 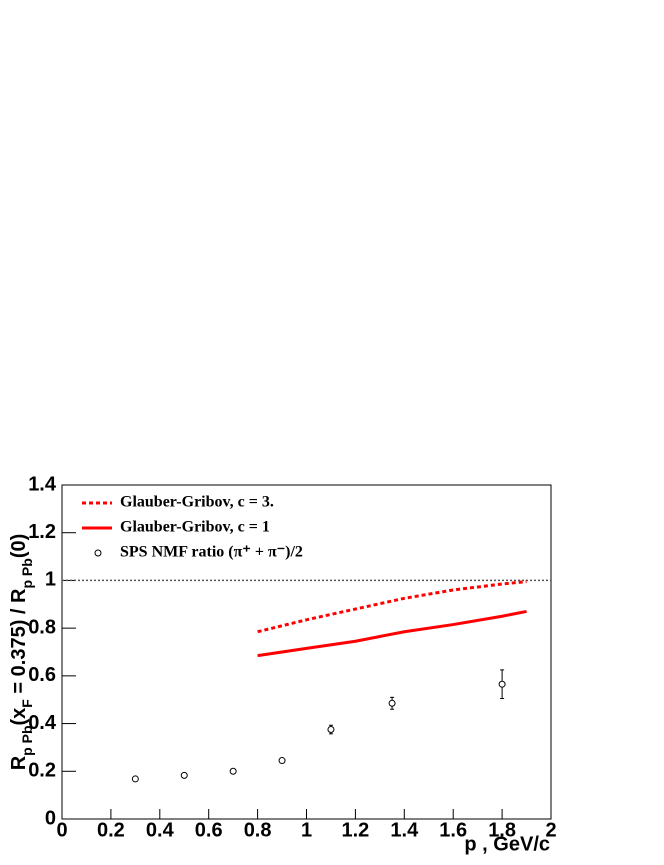 What do you see at coordinates (42, 484) in the screenshot?
I see `y-tick-label: 1.4` at bounding box center [42, 484].